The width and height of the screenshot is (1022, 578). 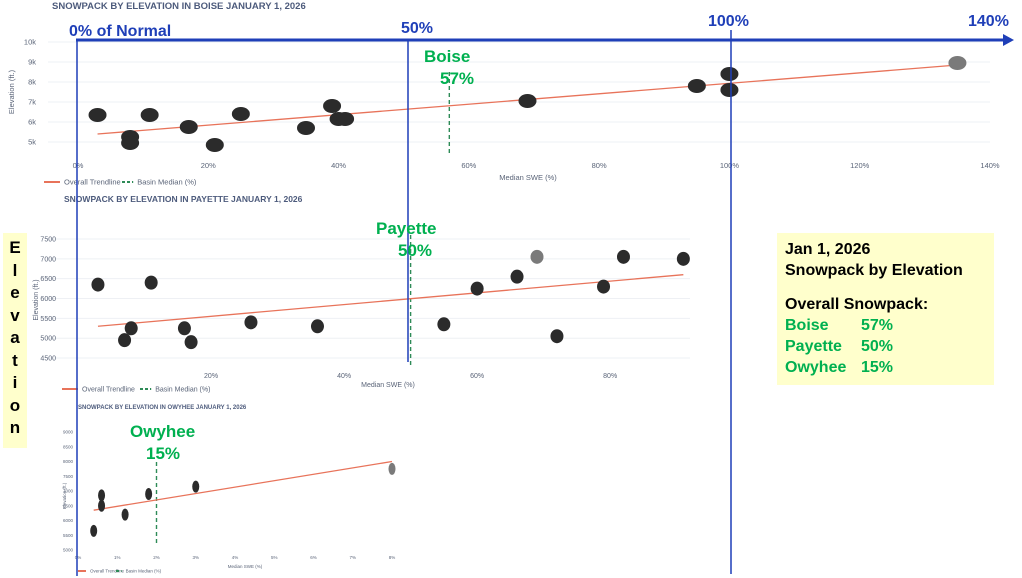 I want to click on scale-label-onefourty: 140%, so click(x=988, y=21).